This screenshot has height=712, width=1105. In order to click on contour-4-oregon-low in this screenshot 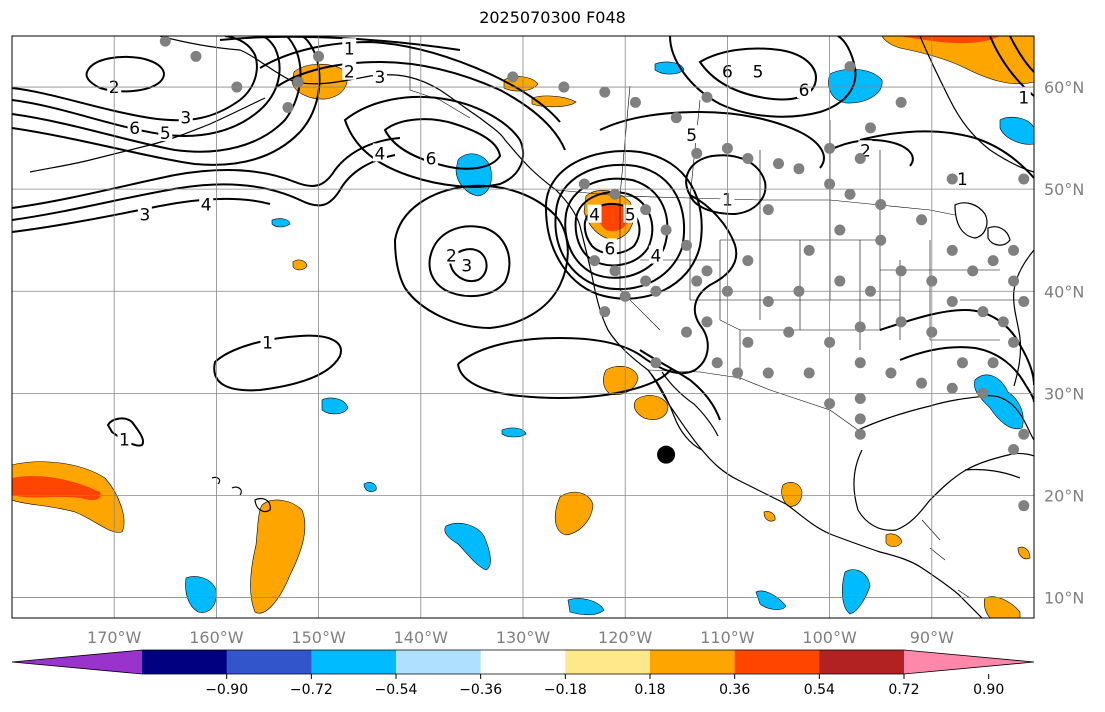, I will do `click(616, 228)`.